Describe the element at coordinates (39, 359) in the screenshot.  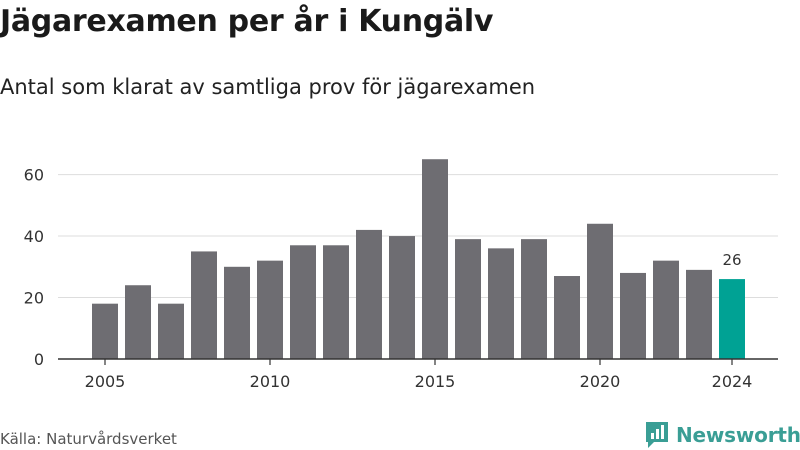
I see `y-tick-label-0: 0` at that location.